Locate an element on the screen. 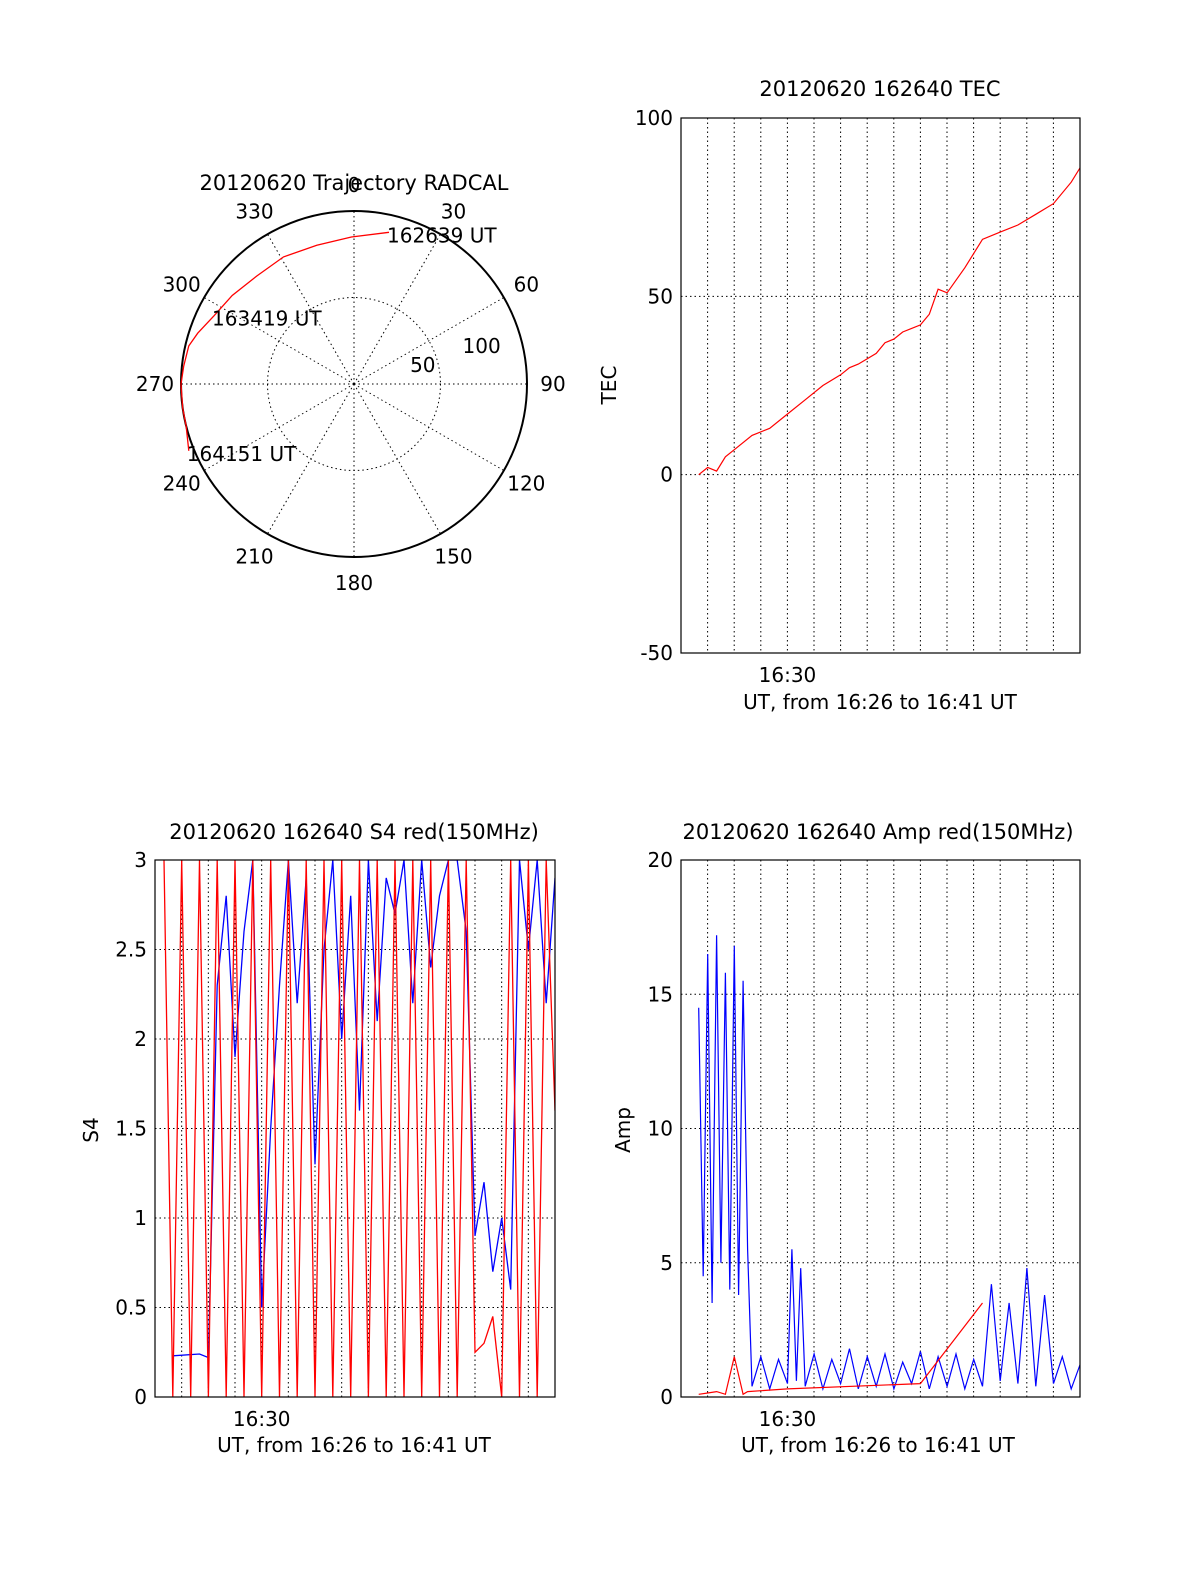 The image size is (1200, 1575). polar-time-annotation: 164151 UT is located at coordinates (242, 454).